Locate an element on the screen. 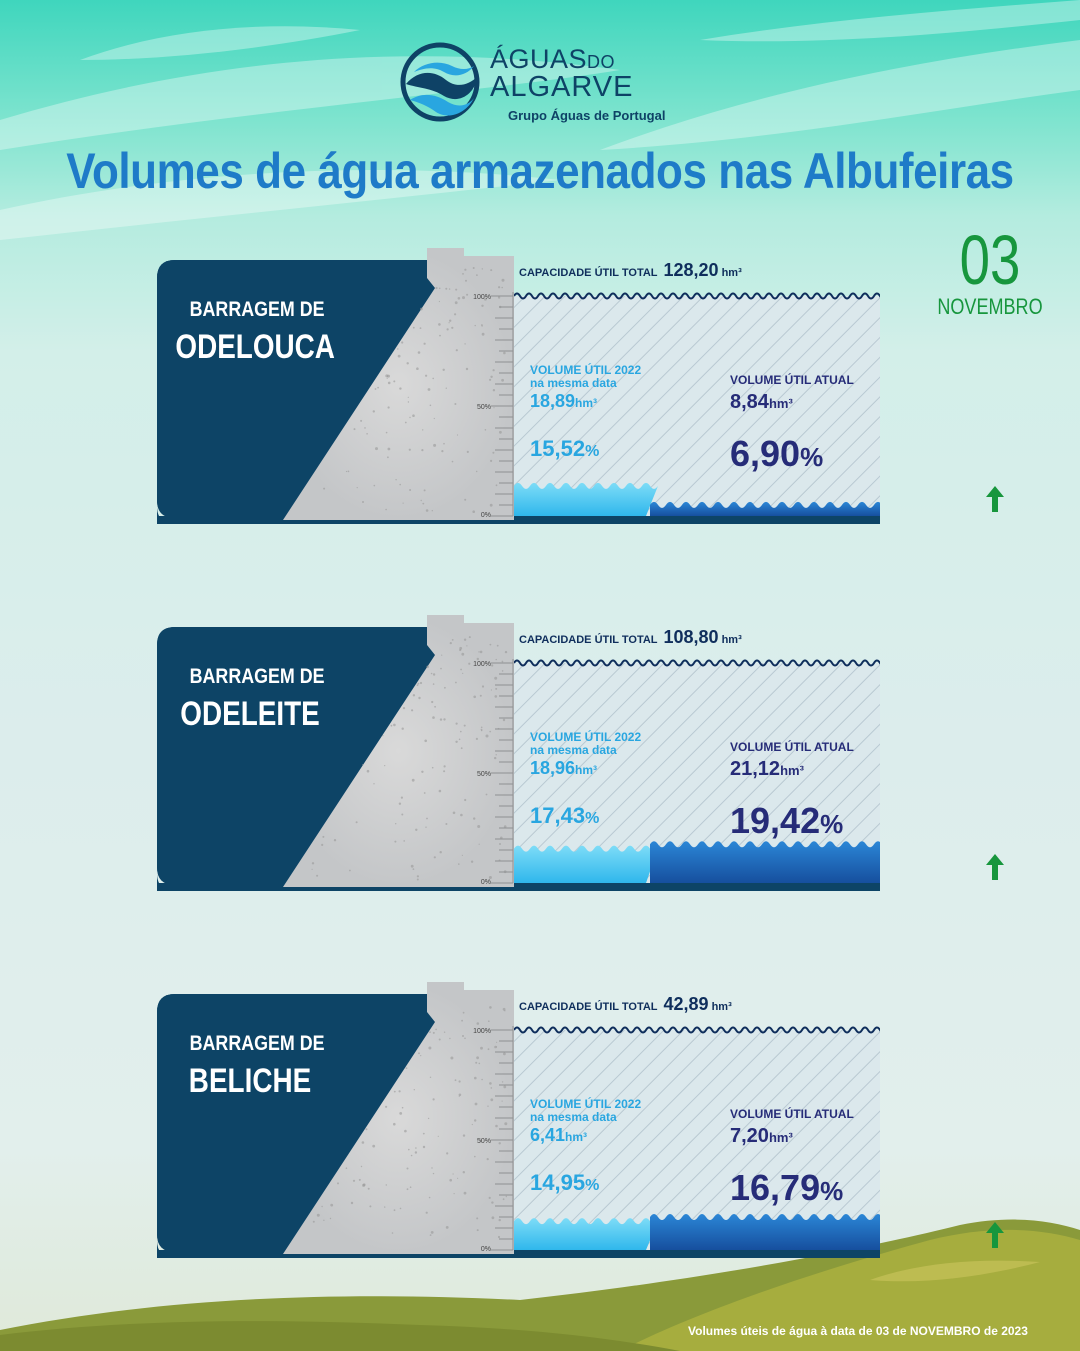 The width and height of the screenshot is (1080, 1351). volume-current-percent: 6,90 is located at coordinates (765, 453).